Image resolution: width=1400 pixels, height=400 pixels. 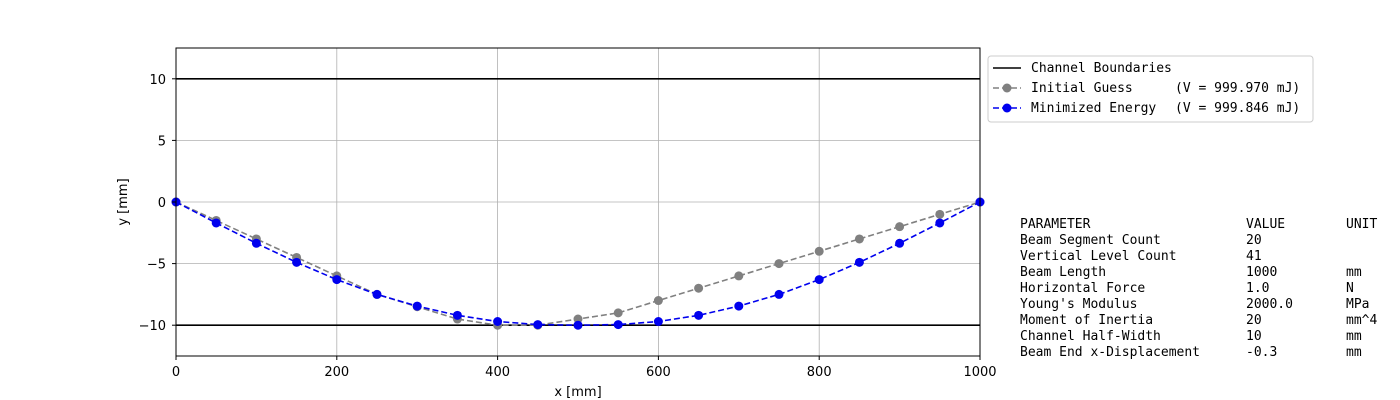 What do you see at coordinates (1237, 88) in the screenshot?
I see `legend-energy-initial-guess: (V = 999.970 mJ)` at bounding box center [1237, 88].